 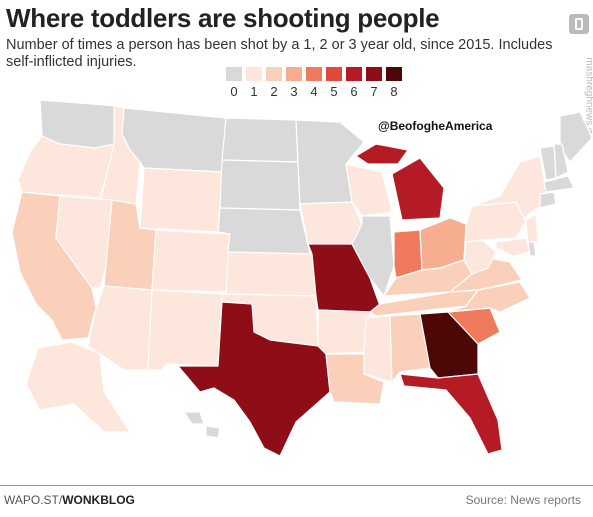 I want to click on footer-source-link: WAPO.ST/WONKBLOG, so click(x=69, y=500).